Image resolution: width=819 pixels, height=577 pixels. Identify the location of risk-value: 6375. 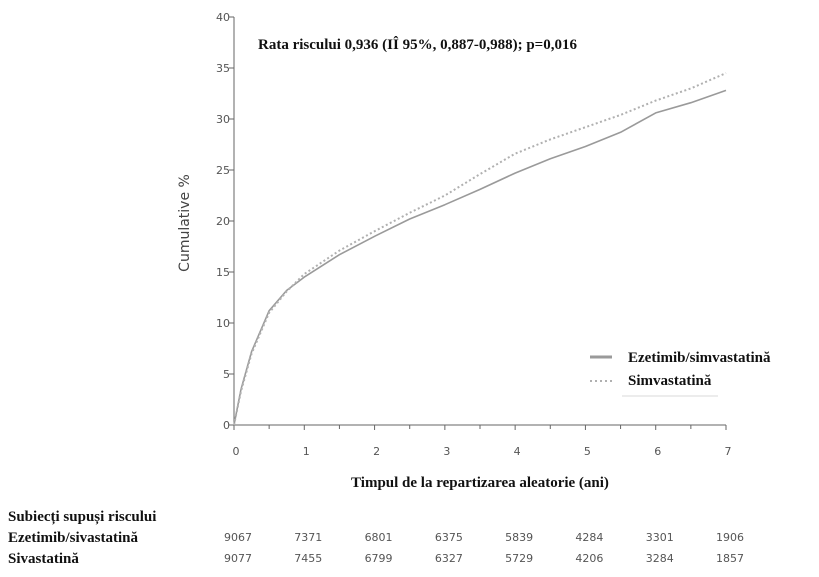
(449, 537).